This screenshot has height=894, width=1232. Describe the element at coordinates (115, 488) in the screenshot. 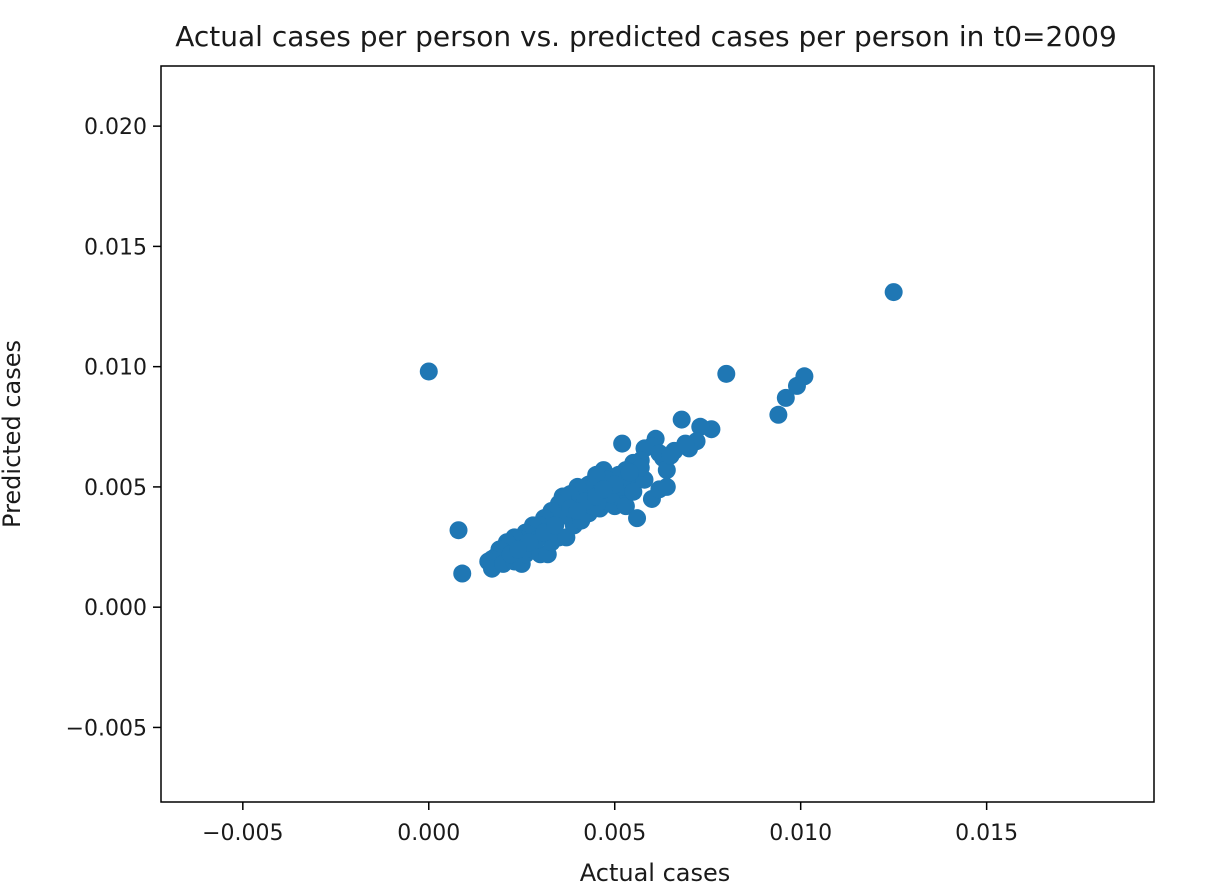

I see `y-tick-label: 0.005` at that location.